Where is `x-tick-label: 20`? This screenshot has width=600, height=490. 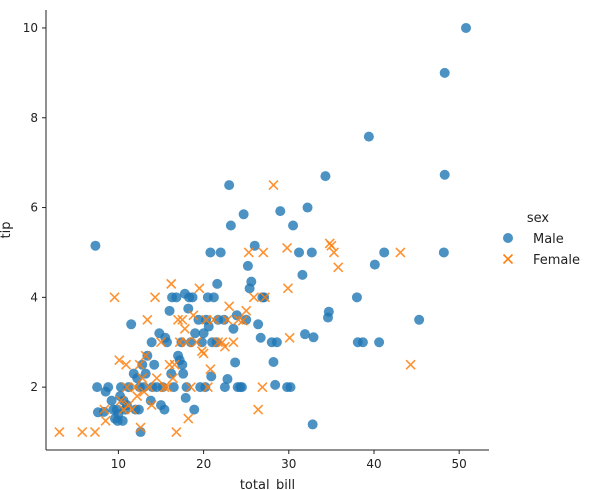
x-tick-label: 20 is located at coordinates (203, 464).